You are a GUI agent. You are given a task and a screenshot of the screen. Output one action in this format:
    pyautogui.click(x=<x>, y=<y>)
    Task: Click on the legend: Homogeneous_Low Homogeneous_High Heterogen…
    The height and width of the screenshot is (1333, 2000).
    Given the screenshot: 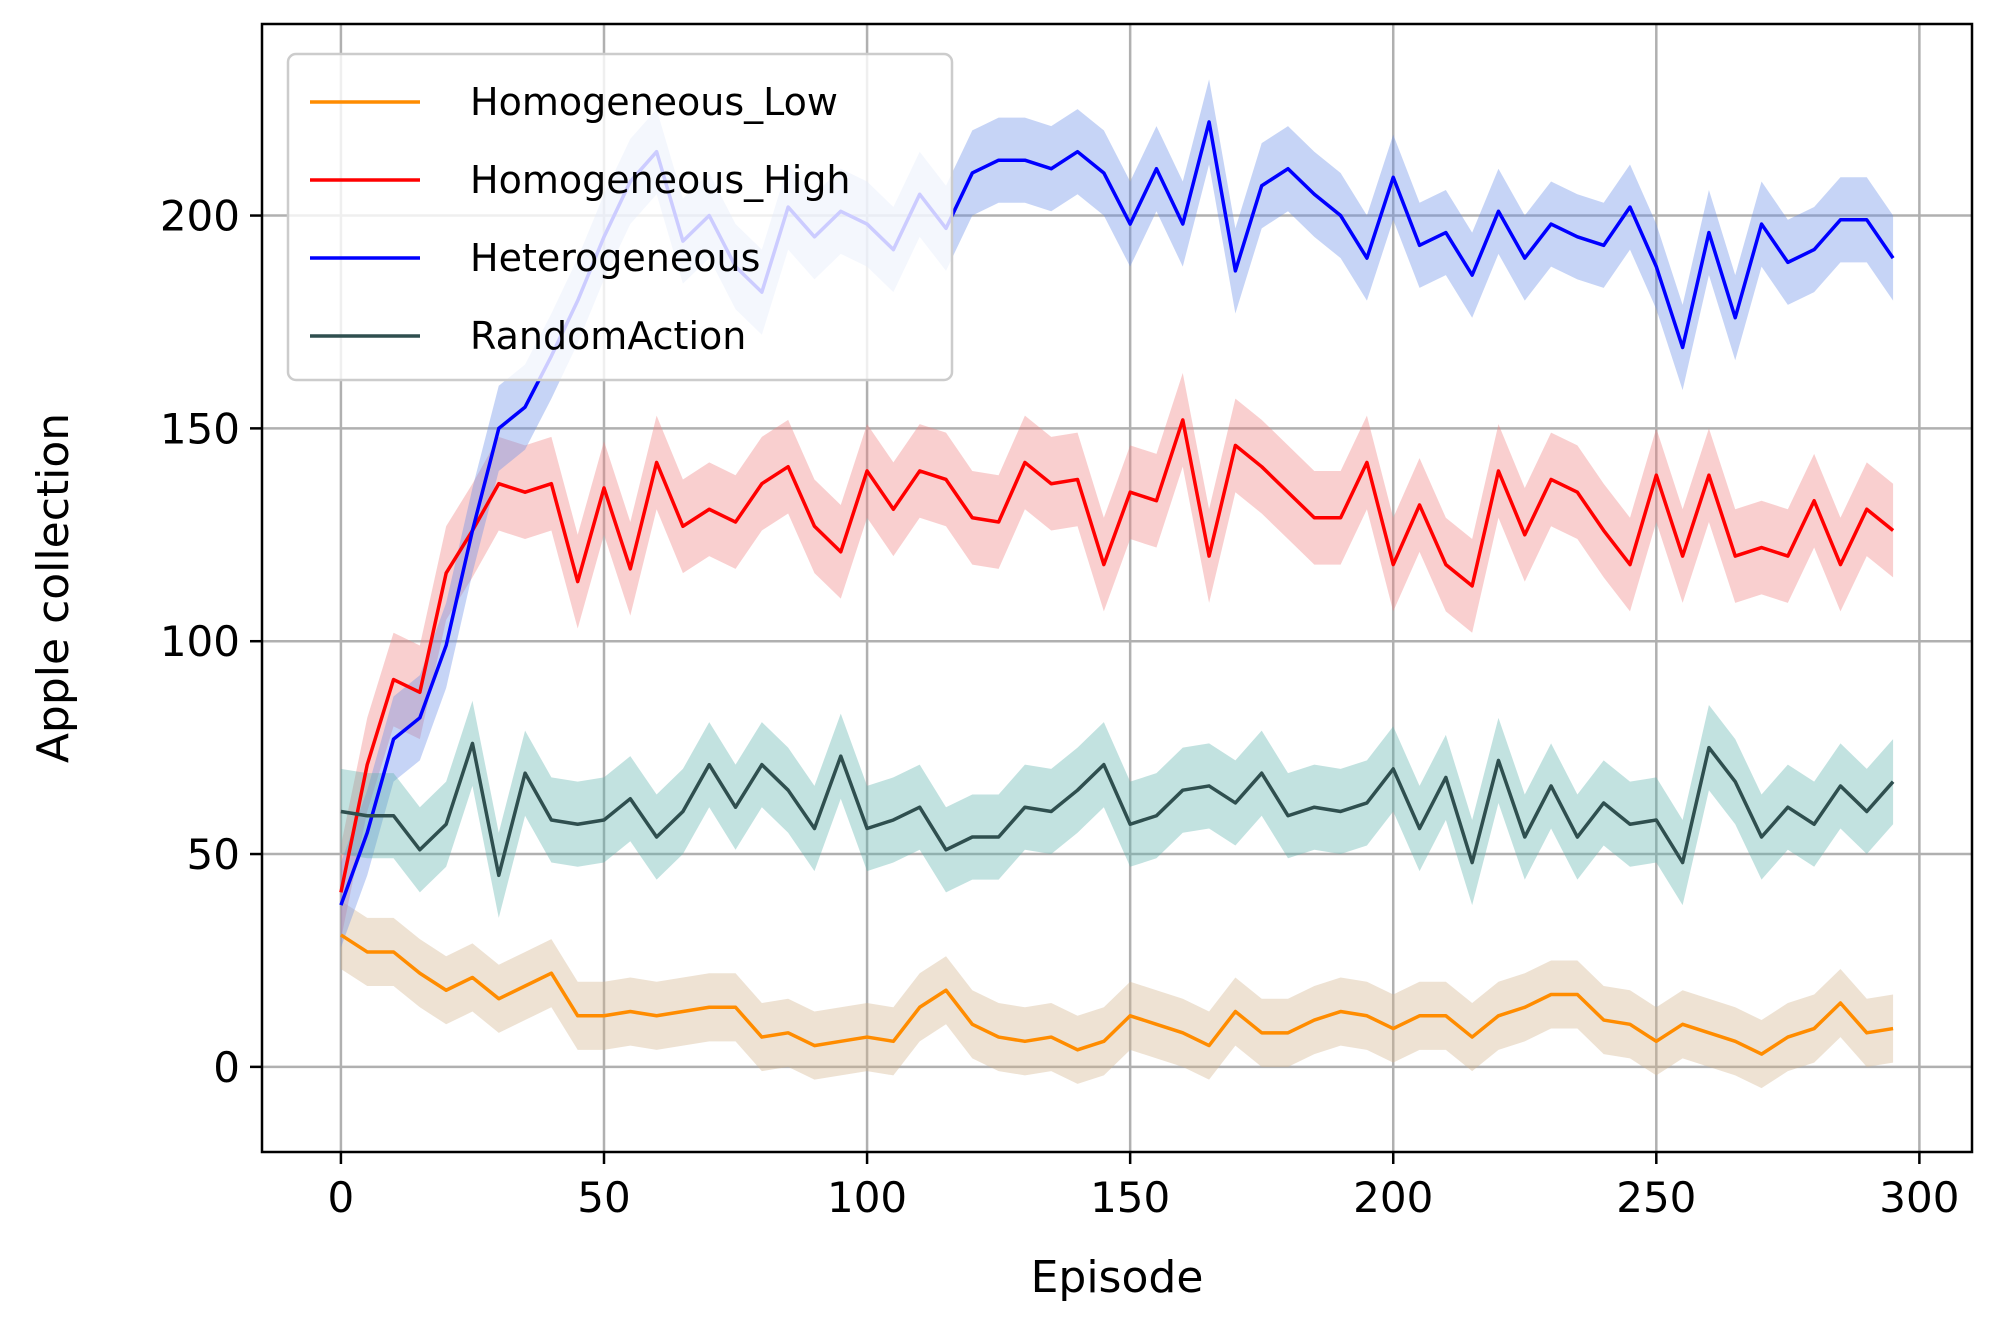 What is the action you would take?
    pyautogui.click(x=620, y=217)
    